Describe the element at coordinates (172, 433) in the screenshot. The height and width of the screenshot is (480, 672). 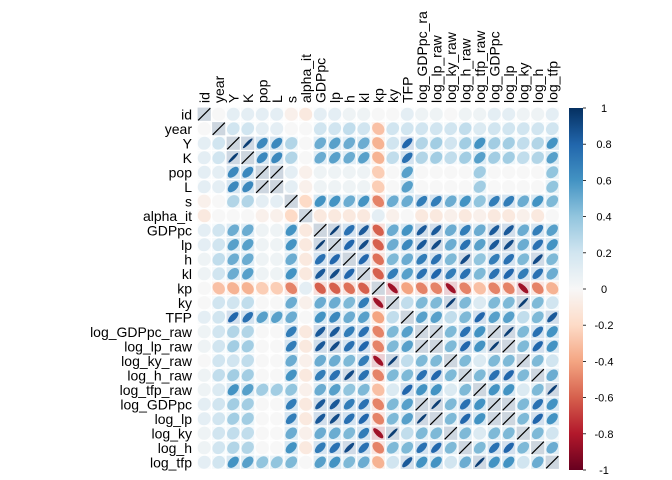
I see `row-label: log_ky` at that location.